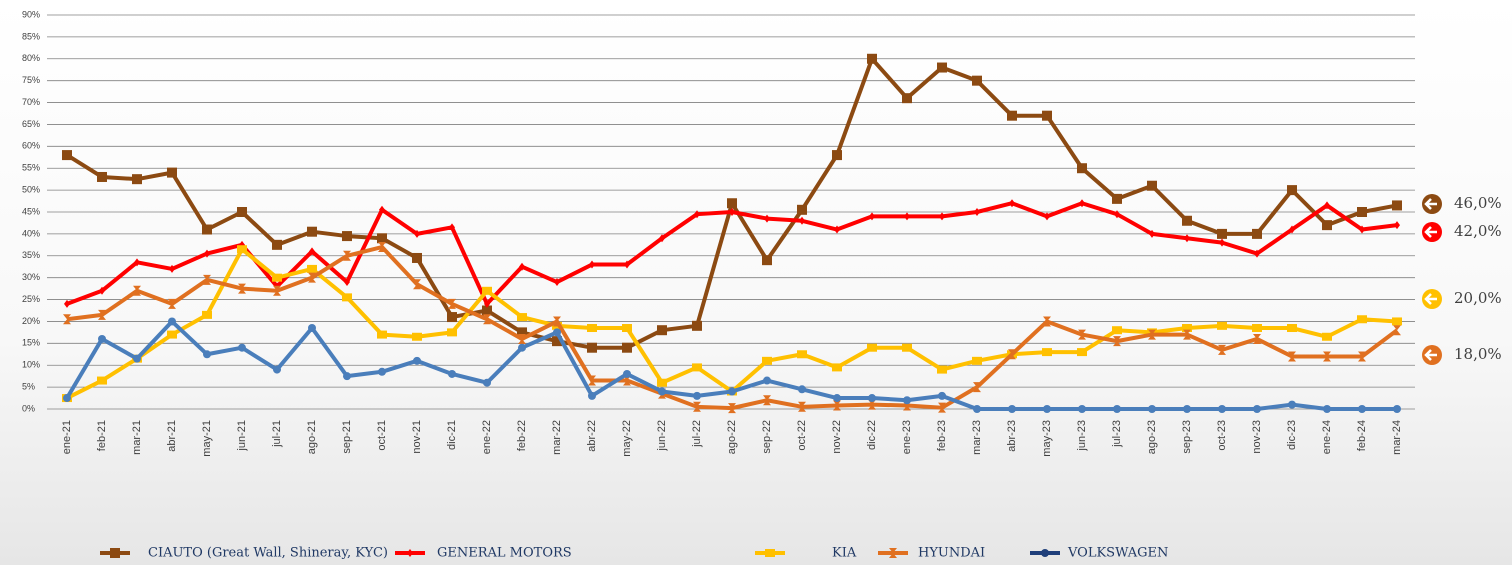  Describe the element at coordinates (767, 437) in the screenshot. I see `x-tick-label: sep-22` at that location.